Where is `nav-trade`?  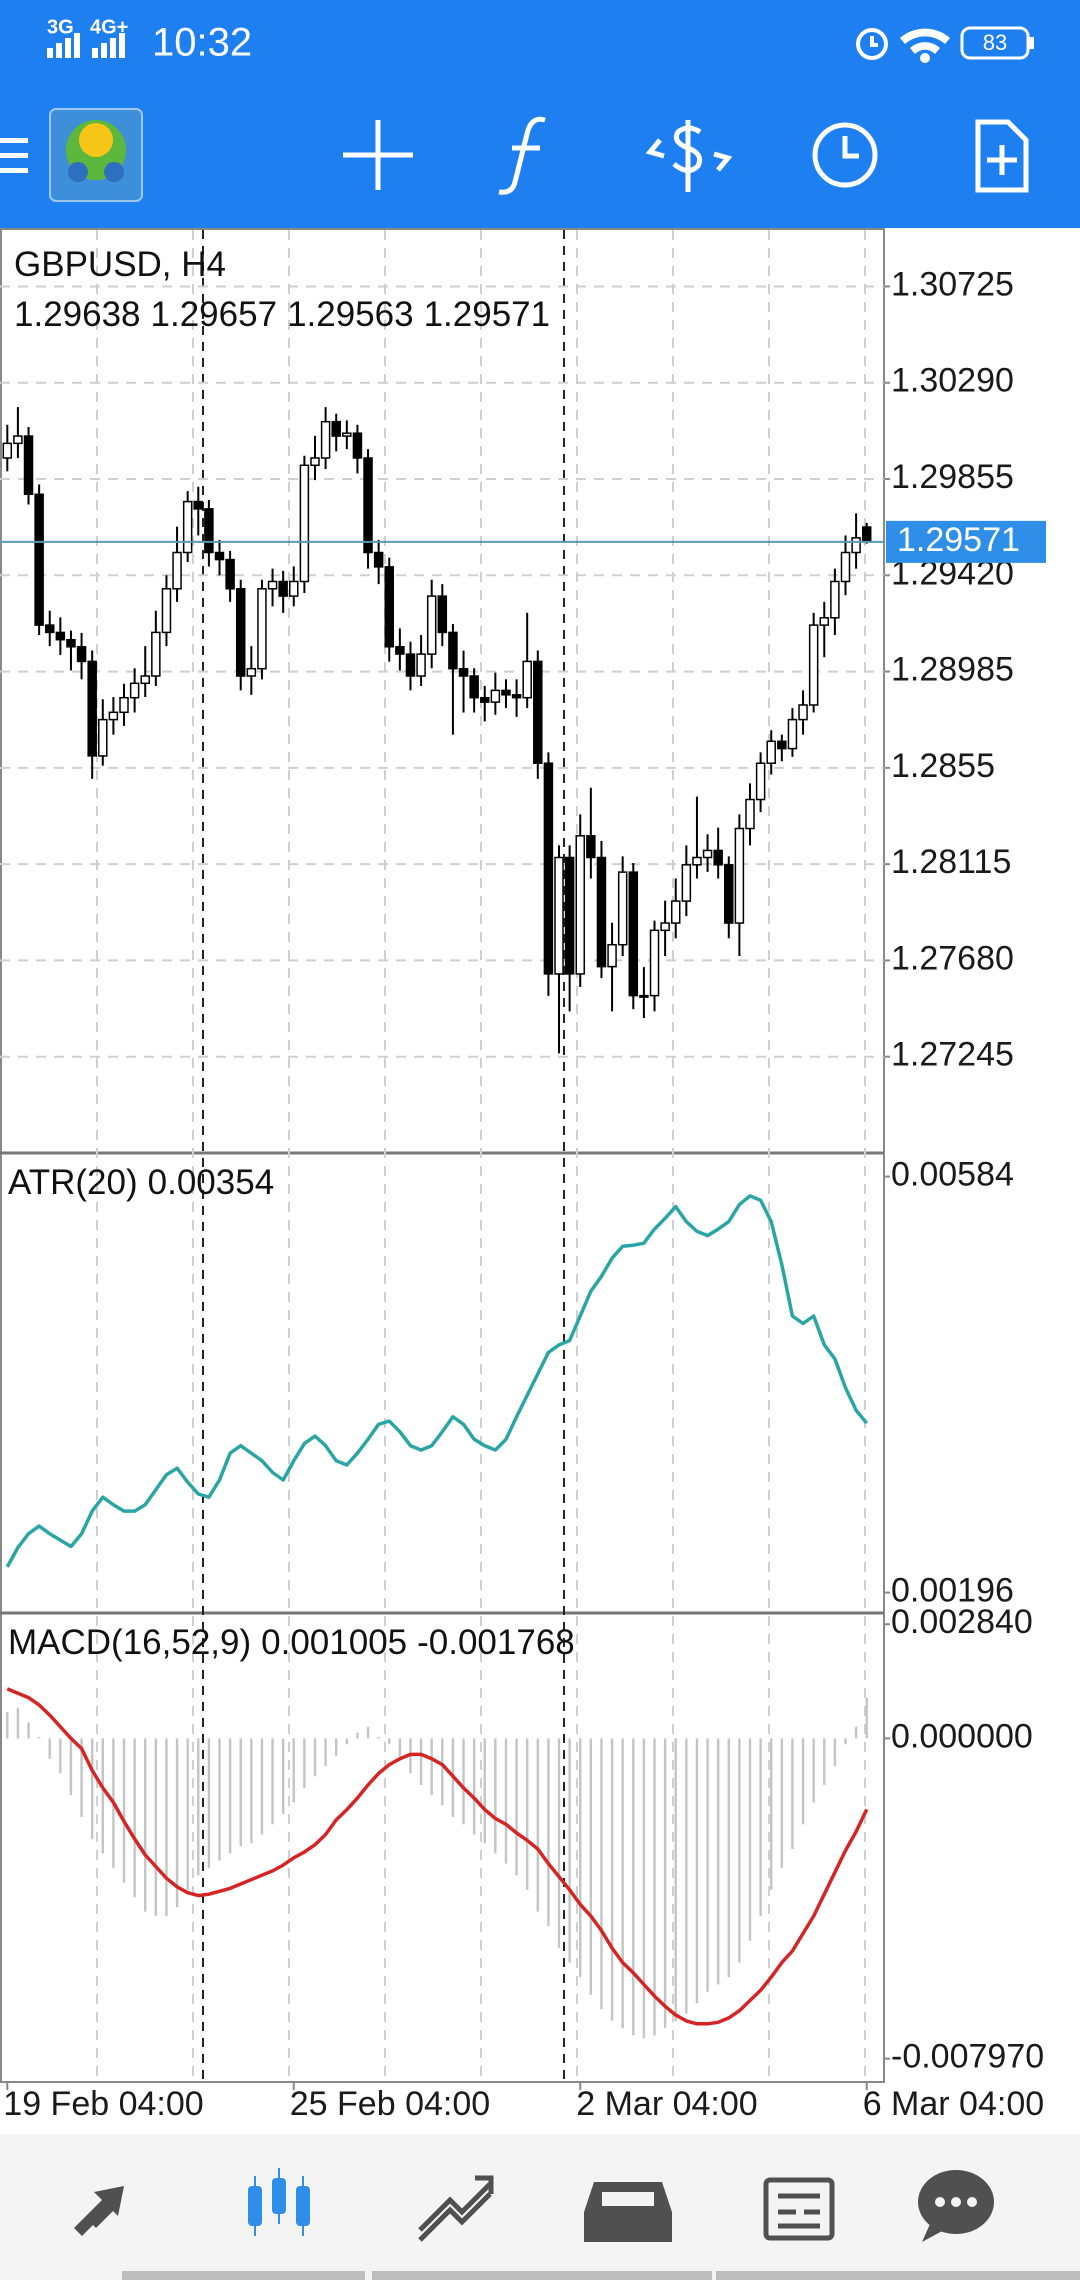 nav-trade is located at coordinates (456, 2208).